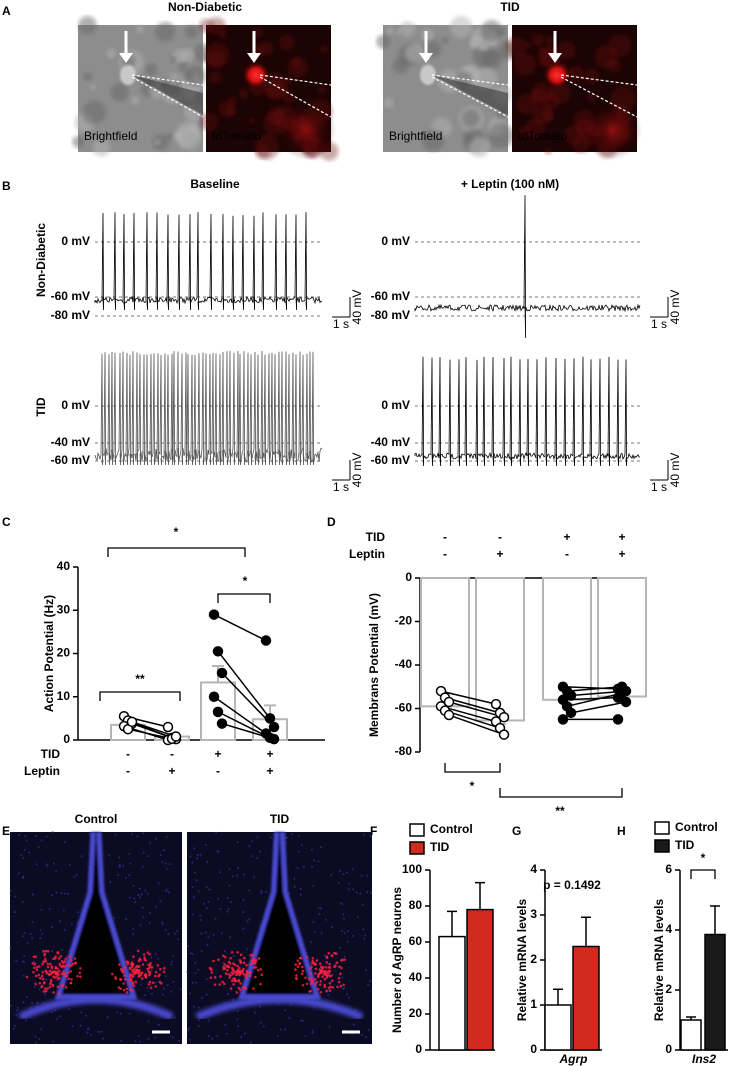 The width and height of the screenshot is (734, 1066). What do you see at coordinates (6, 831) in the screenshot?
I see `panel-letter: E` at bounding box center [6, 831].